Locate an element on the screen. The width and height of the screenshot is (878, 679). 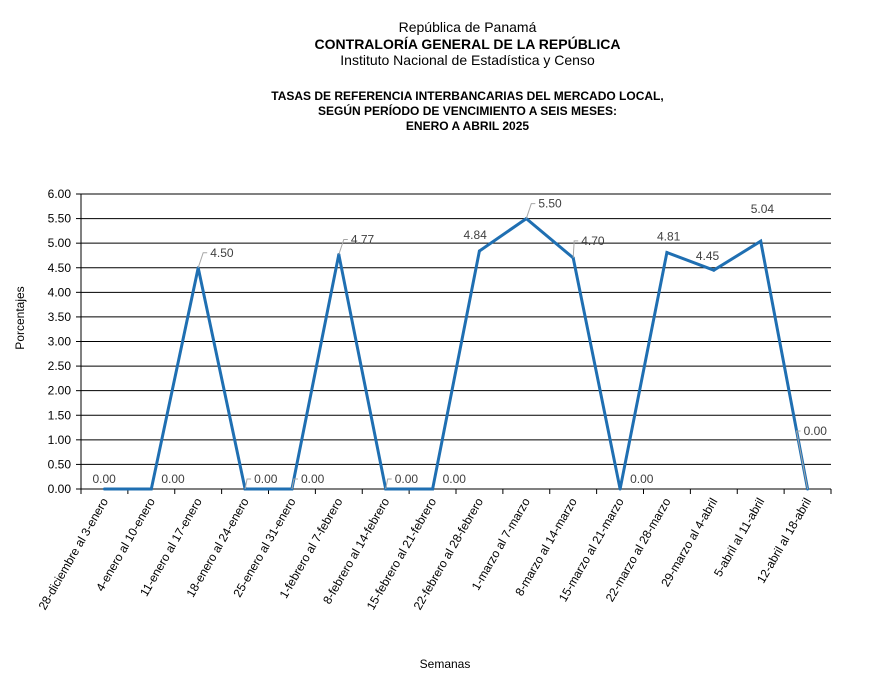
y-tick-label: 0.50 is located at coordinates (60, 464).